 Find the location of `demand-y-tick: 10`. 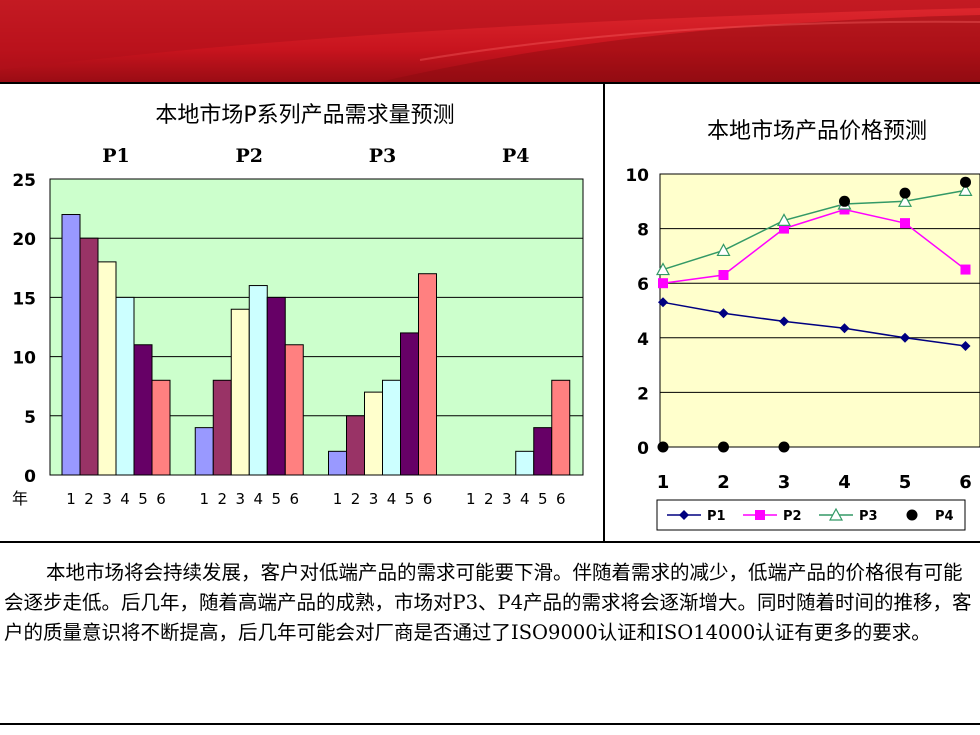

demand-y-tick: 10 is located at coordinates (24, 359).